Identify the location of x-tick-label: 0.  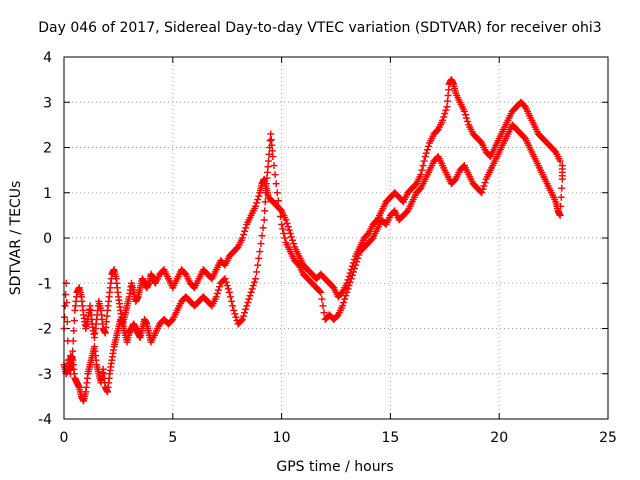
(64, 438).